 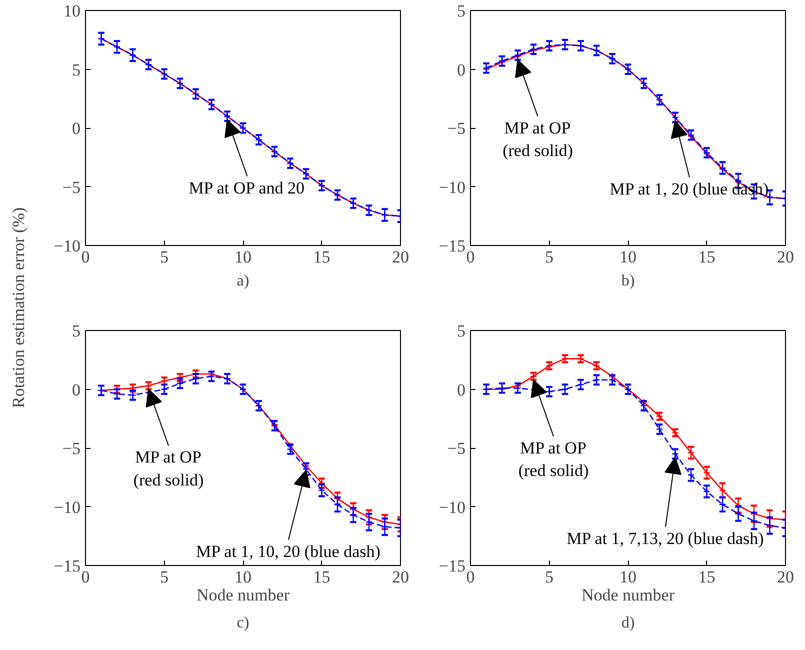 What do you see at coordinates (18, 307) in the screenshot?
I see `y-axis-title: Rotation estimation error (%)` at bounding box center [18, 307].